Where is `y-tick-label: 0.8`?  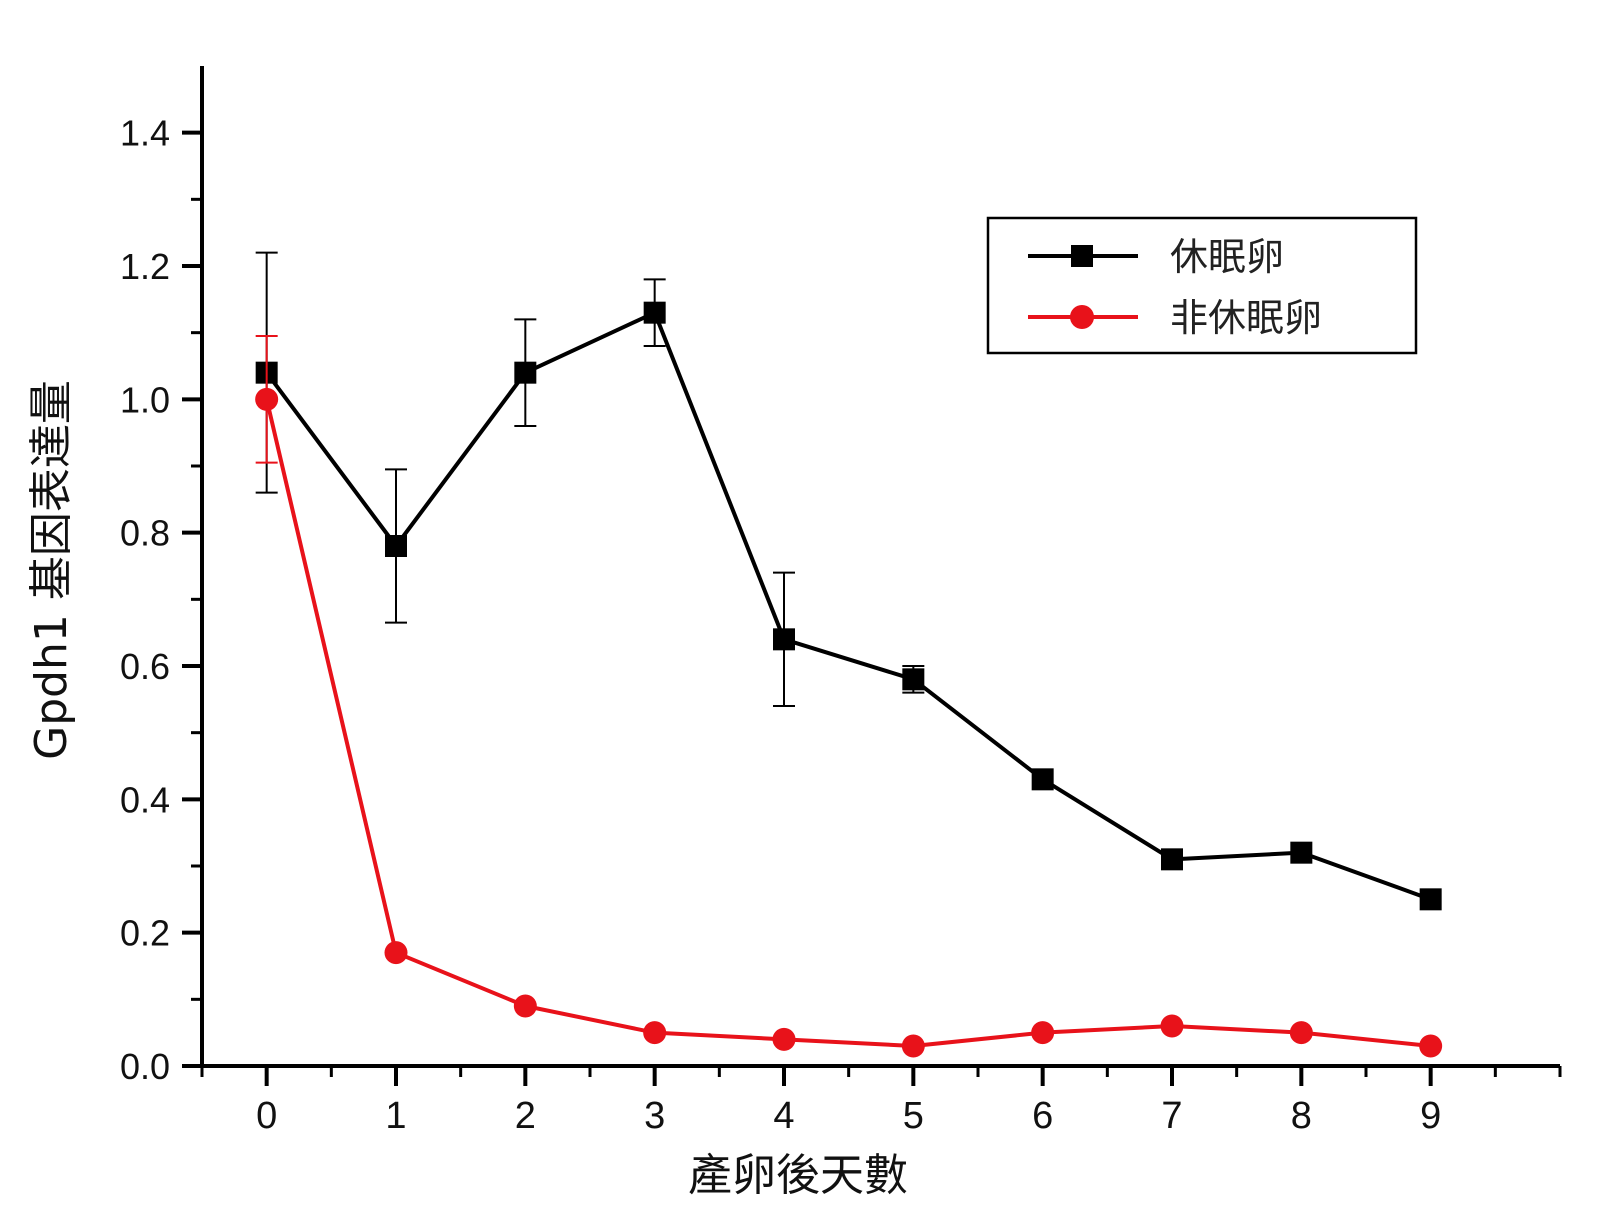
y-tick-label: 0.8 is located at coordinates (145, 533).